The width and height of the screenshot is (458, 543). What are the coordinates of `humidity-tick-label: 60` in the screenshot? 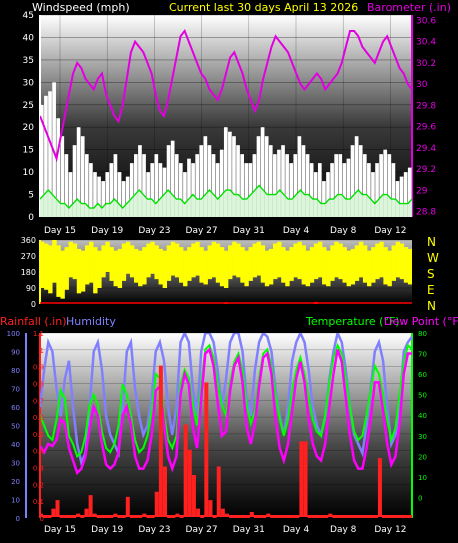 It's located at (15, 408).